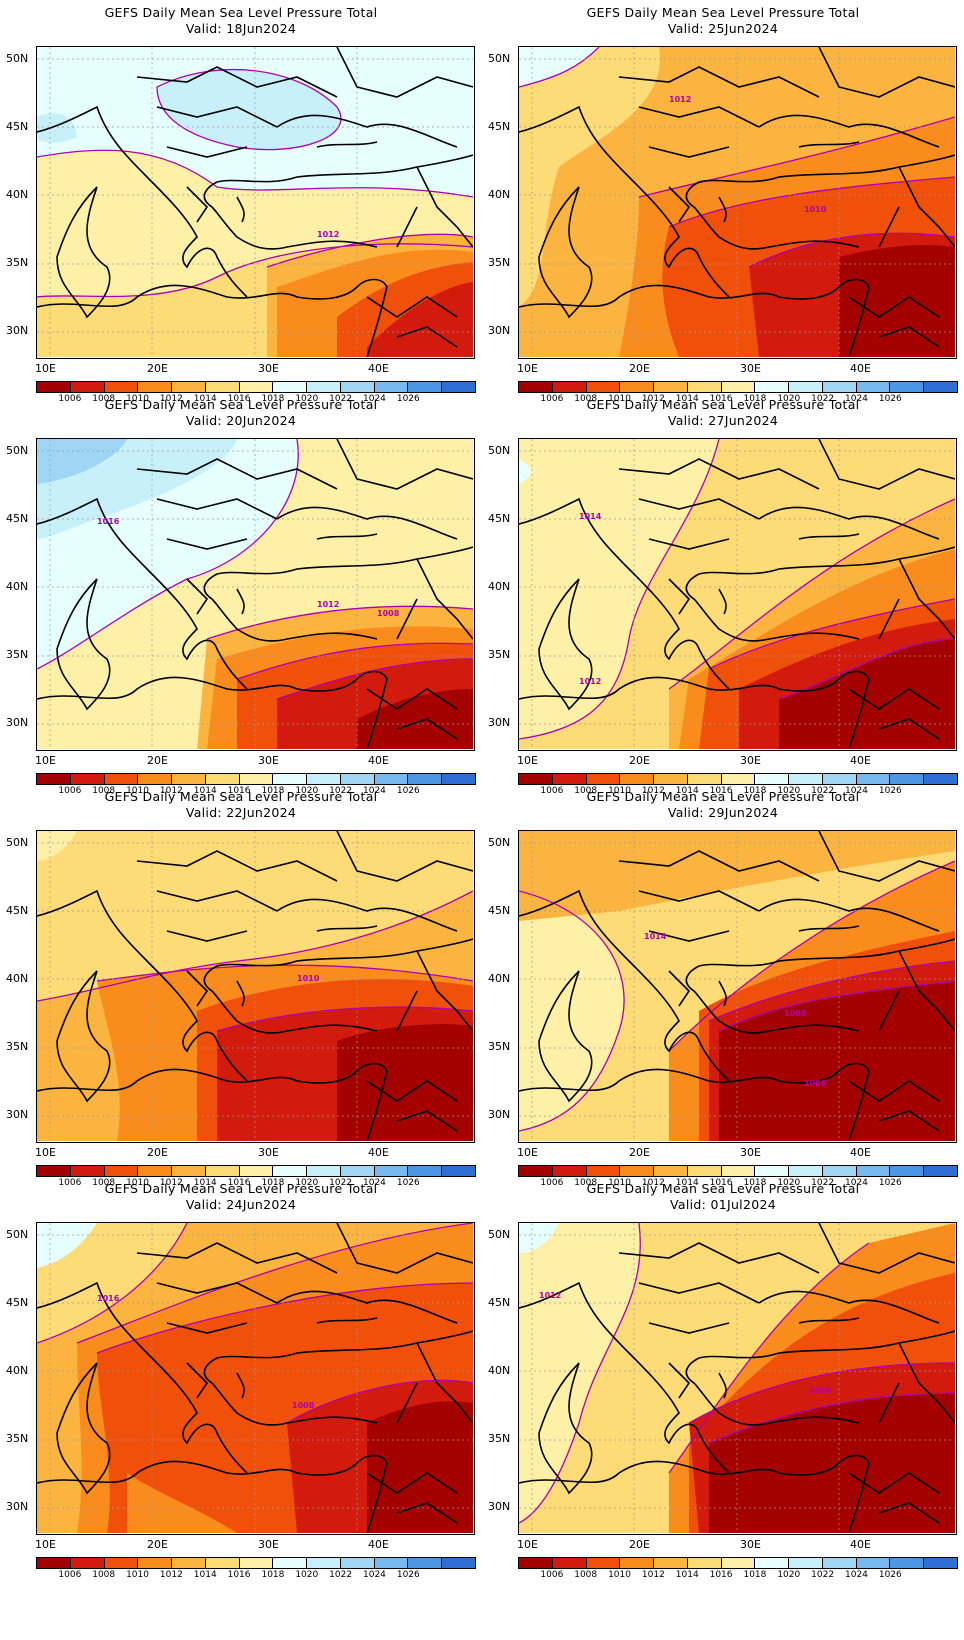  Describe the element at coordinates (655, 936) in the screenshot. I see `isobar-label: 1014` at that location.